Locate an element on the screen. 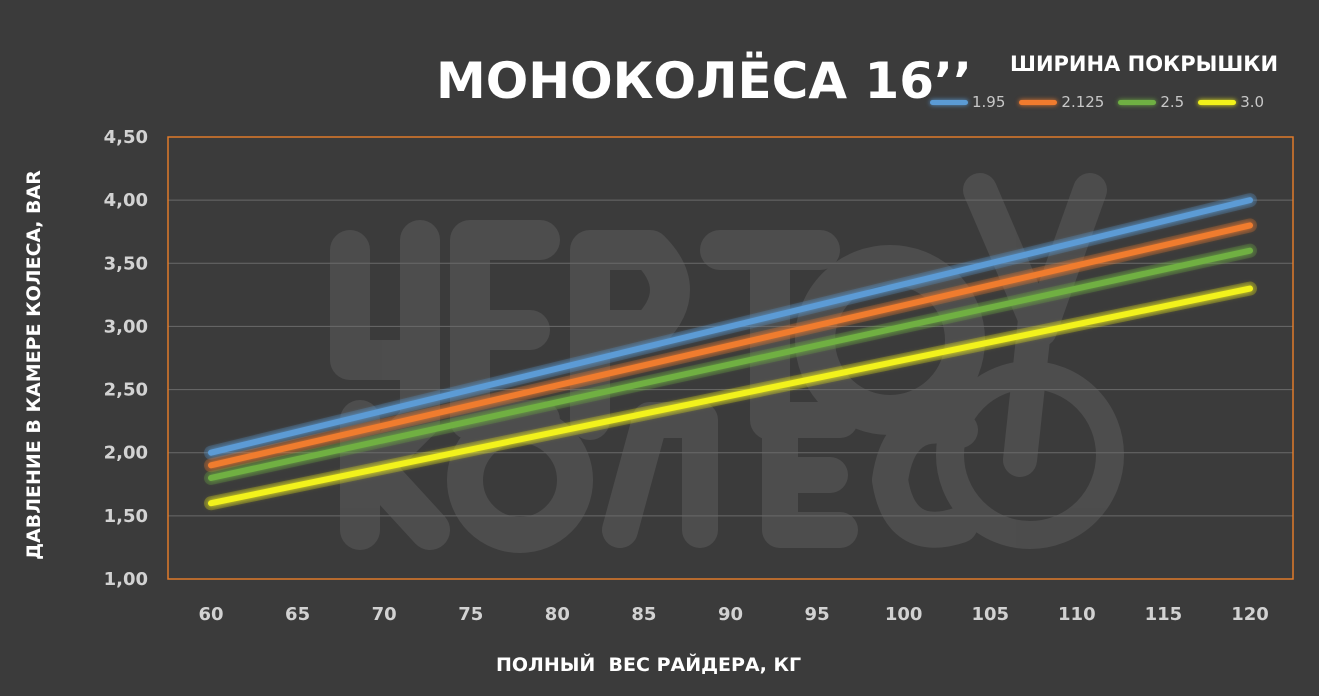 Image resolution: width=1319 pixels, height=696 pixels. x-tick-label: 100 is located at coordinates (904, 614).